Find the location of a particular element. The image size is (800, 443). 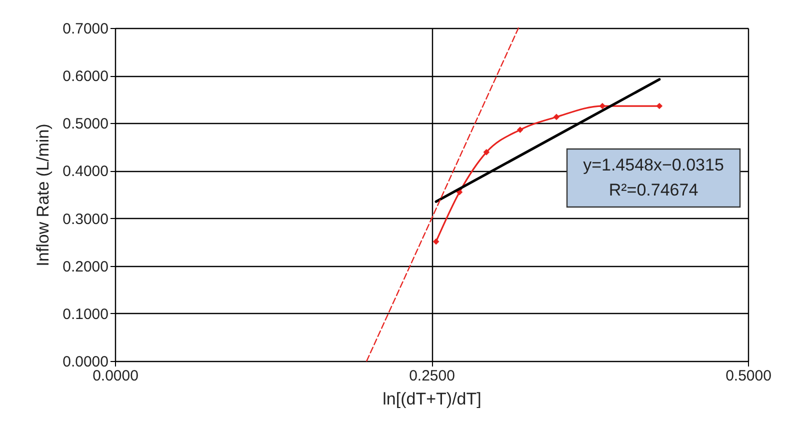

x-tick-label: 0.2500 is located at coordinates (432, 376).